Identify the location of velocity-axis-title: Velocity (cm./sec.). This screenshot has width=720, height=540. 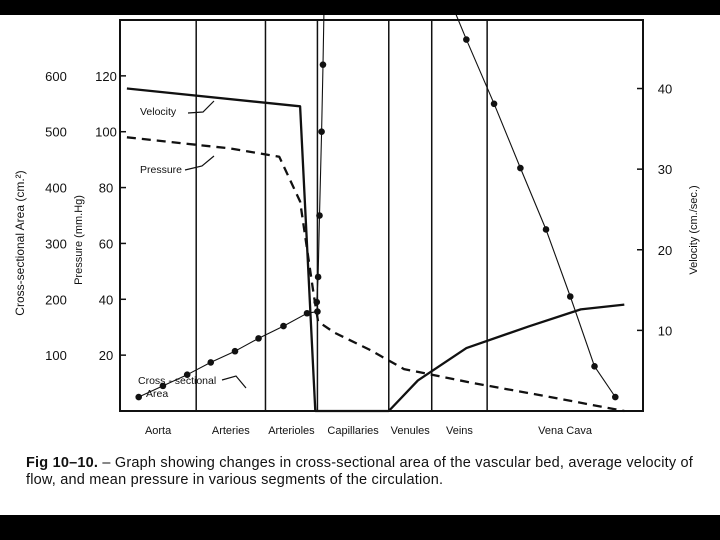
(694, 229).